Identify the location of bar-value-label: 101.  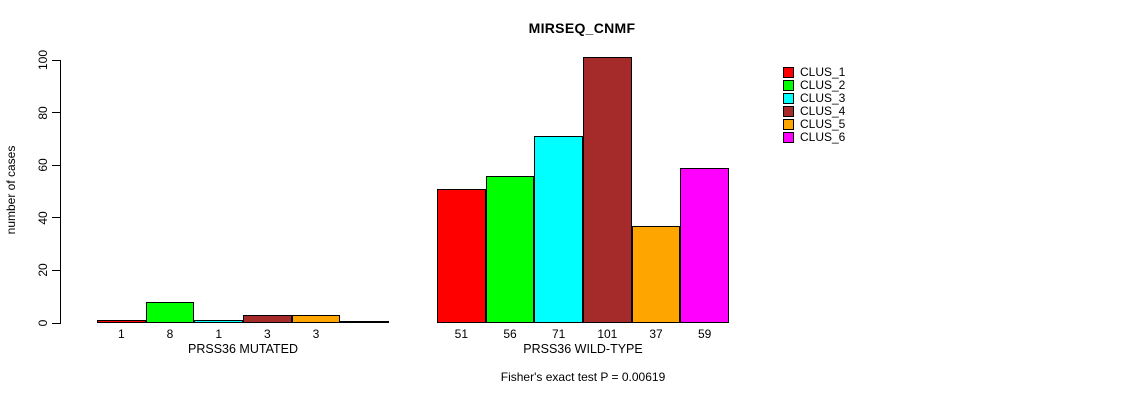
(607, 334).